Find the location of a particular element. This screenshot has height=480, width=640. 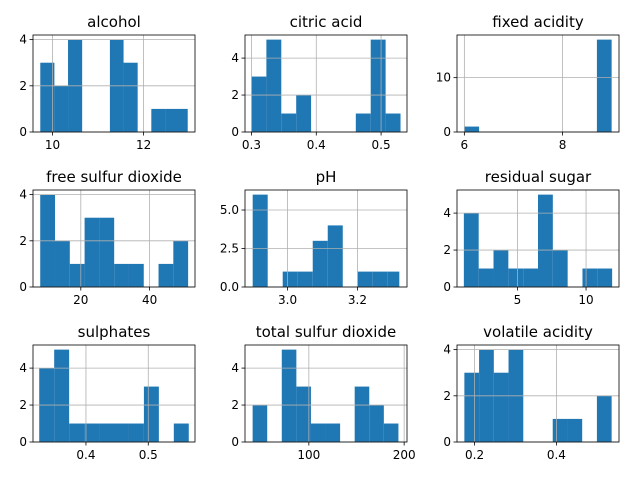

x-tick-label: 0.2 is located at coordinates (474, 455).